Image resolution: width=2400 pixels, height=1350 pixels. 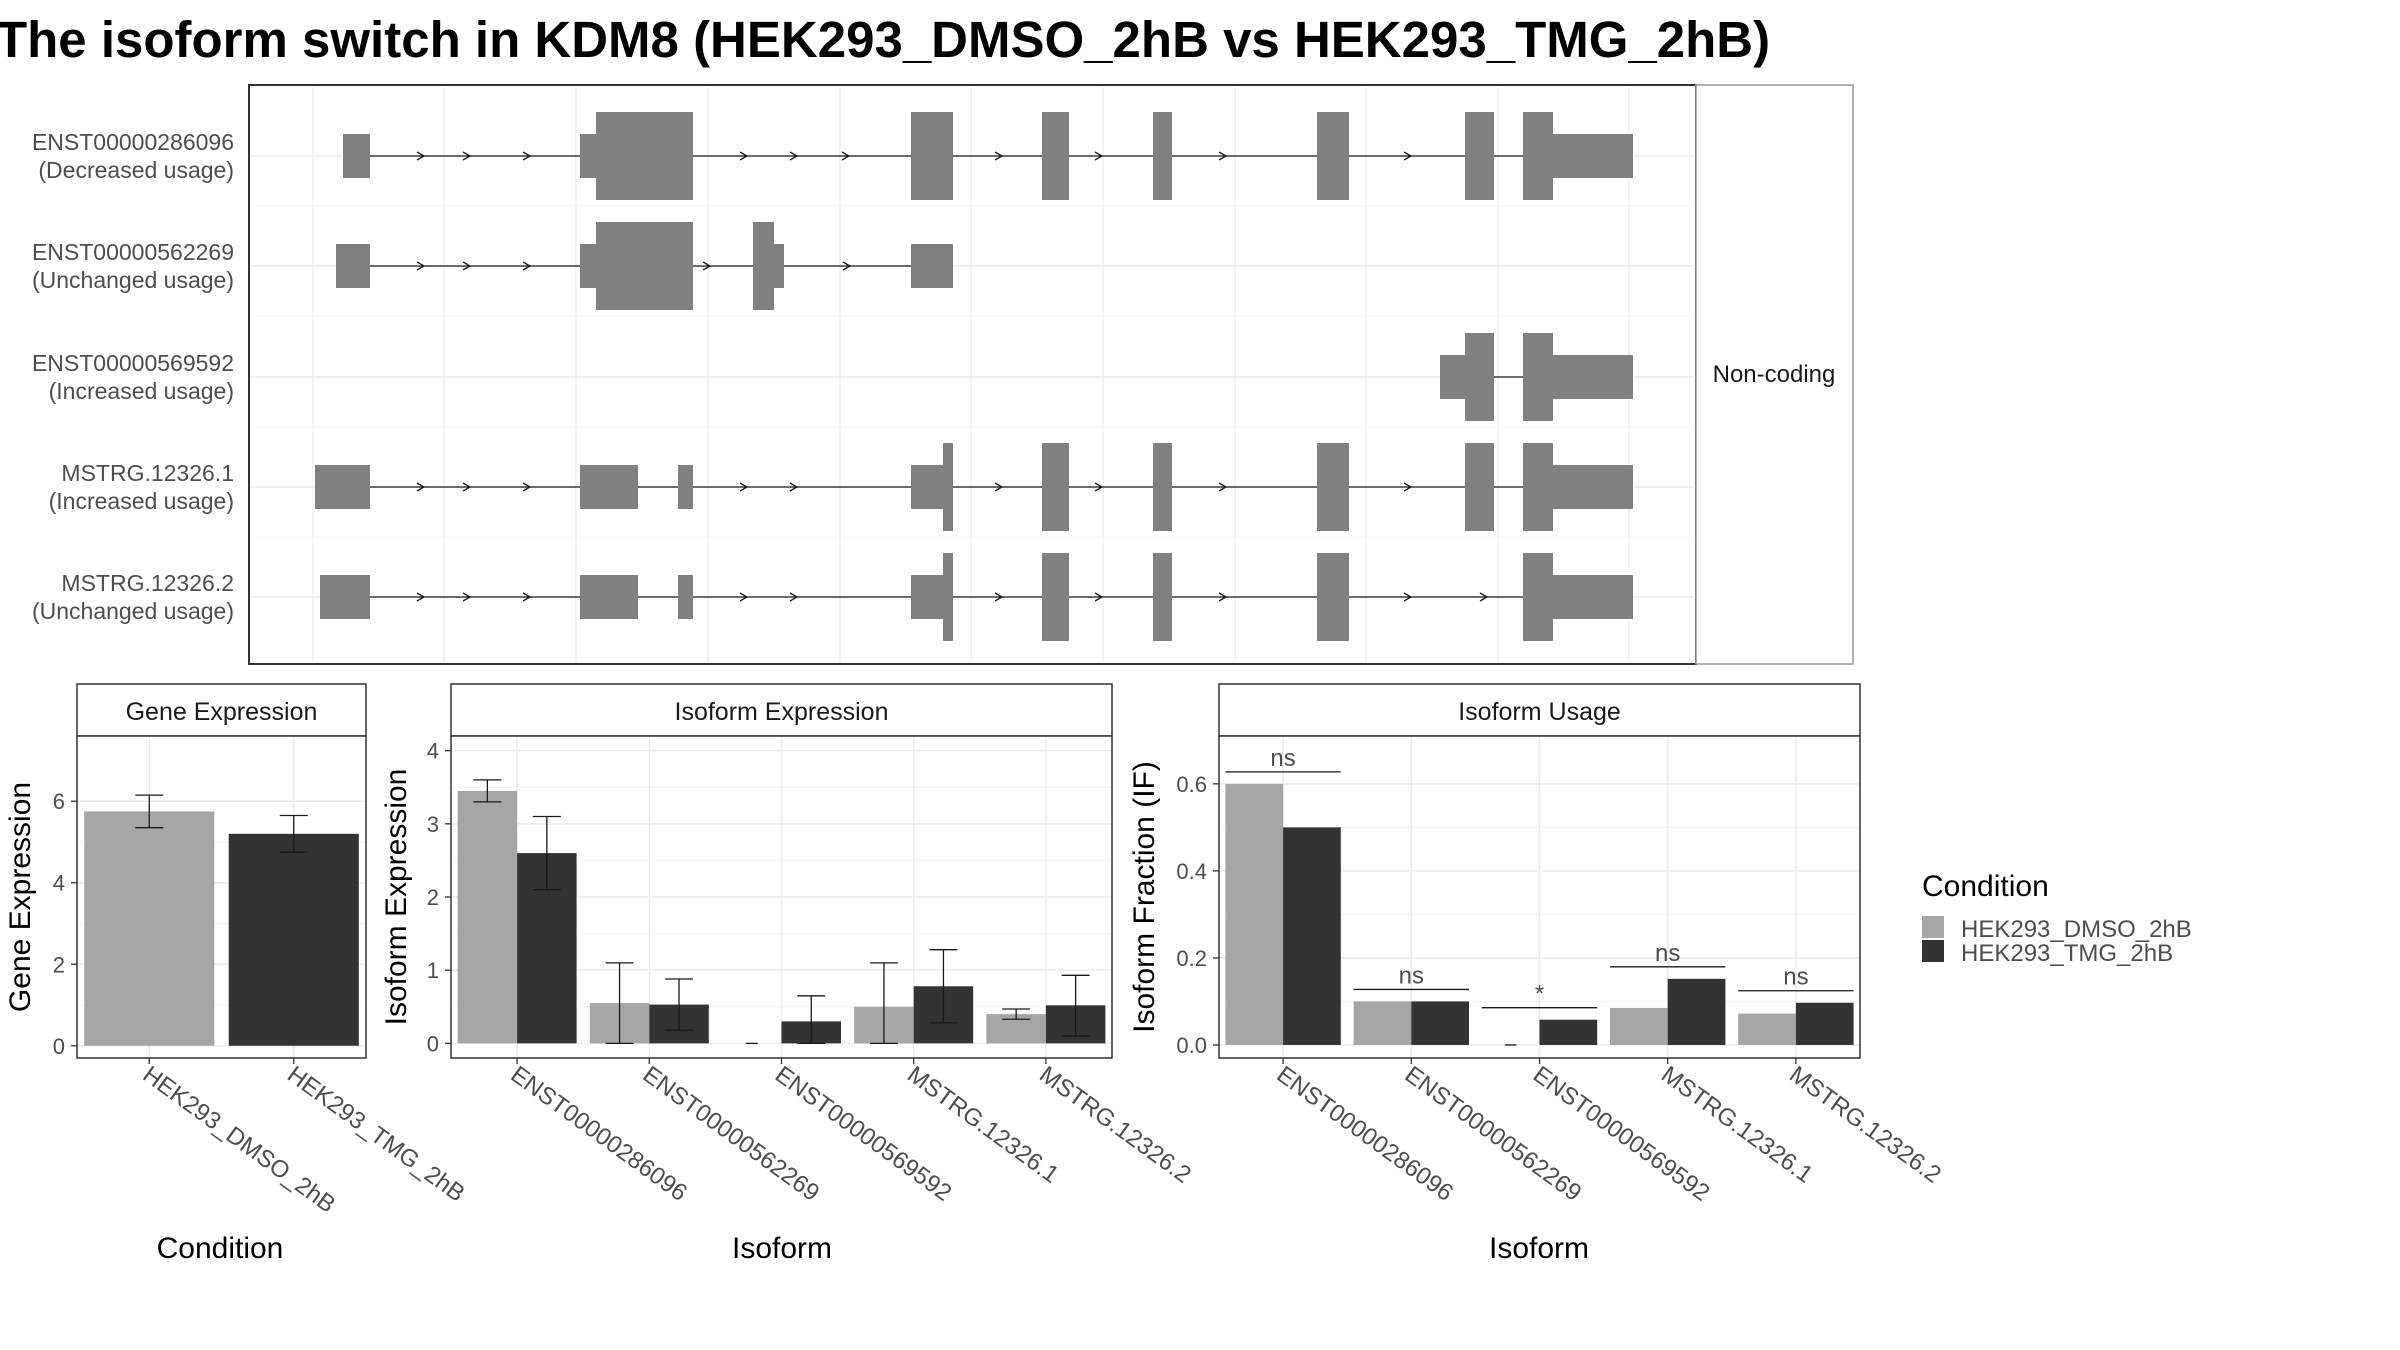 I want to click on legend-swatch-tmg, so click(x=1933, y=951).